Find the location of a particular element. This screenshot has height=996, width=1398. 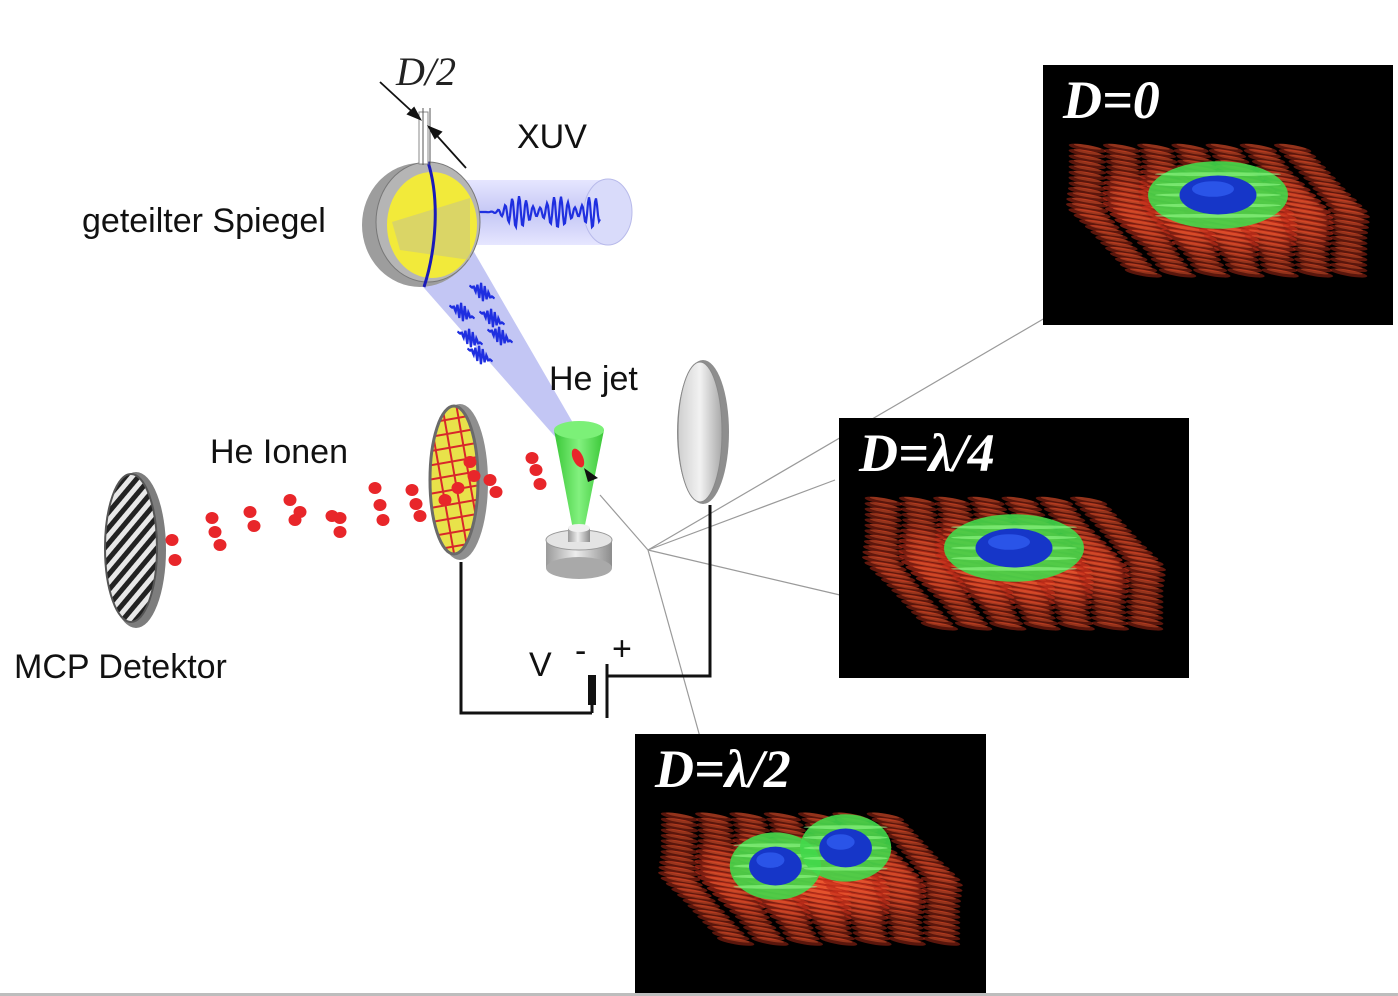

detector-label: MCP Detektor is located at coordinates (120, 667).